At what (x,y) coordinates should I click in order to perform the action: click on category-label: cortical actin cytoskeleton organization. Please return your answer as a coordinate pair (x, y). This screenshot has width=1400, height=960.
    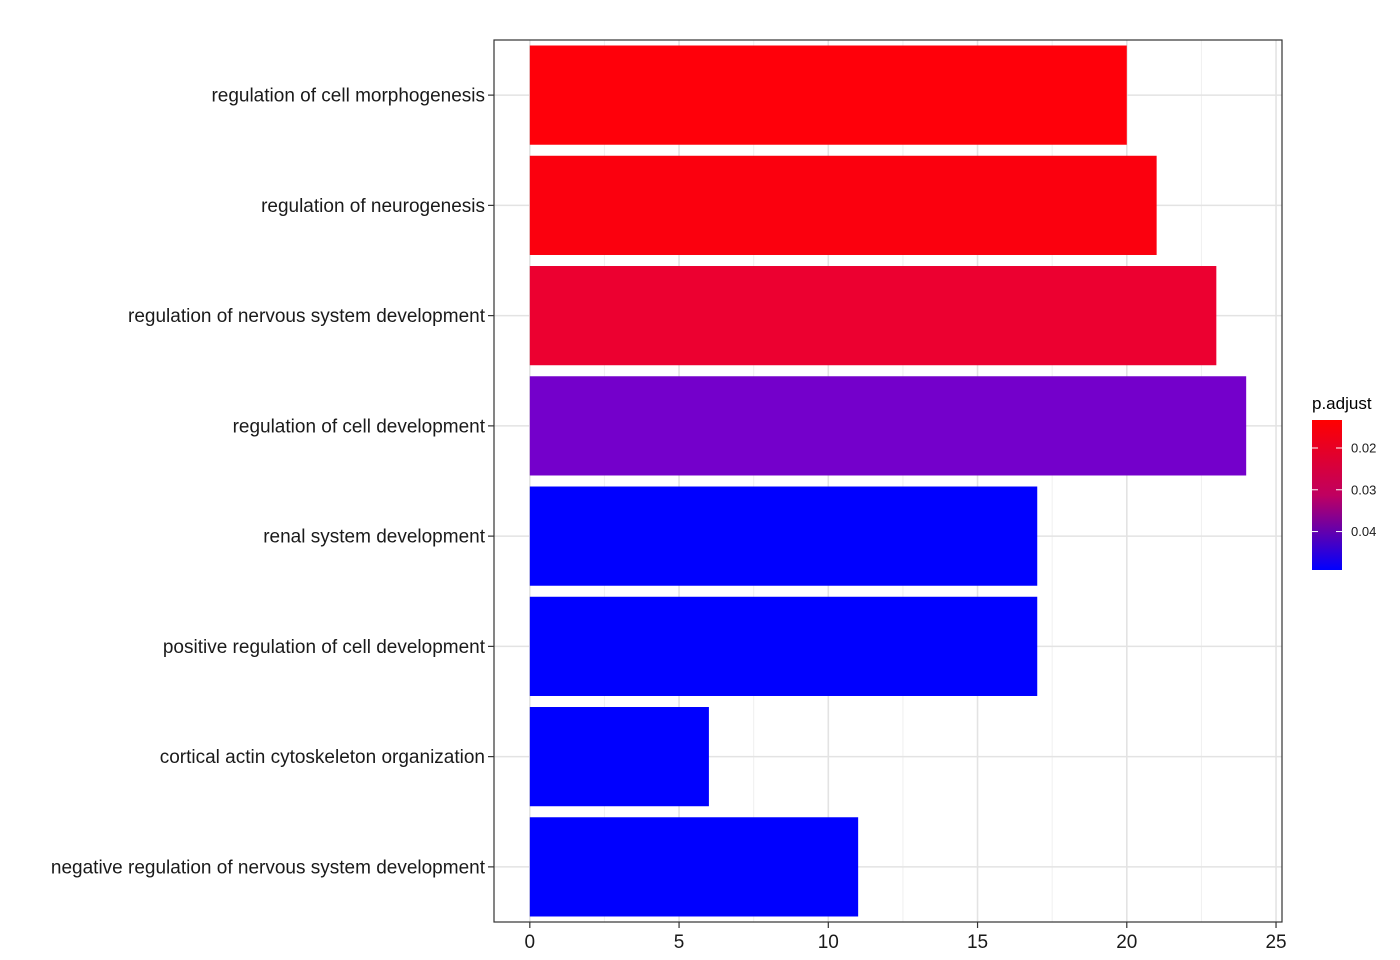
    Looking at the image, I should click on (322, 757).